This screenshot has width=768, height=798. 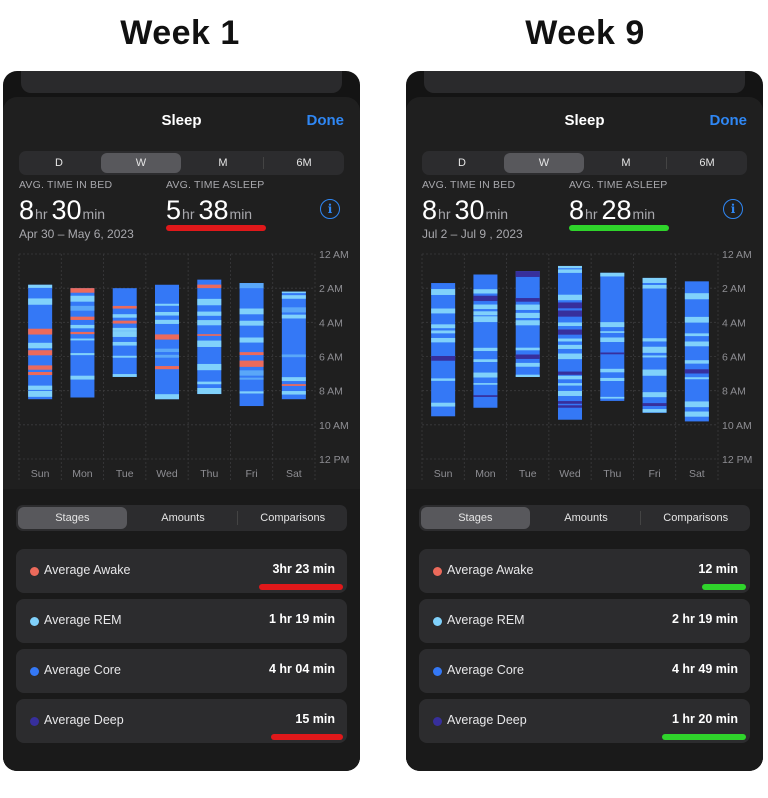 I want to click on stage-duration: 1 hr 19 min, so click(x=302, y=619).